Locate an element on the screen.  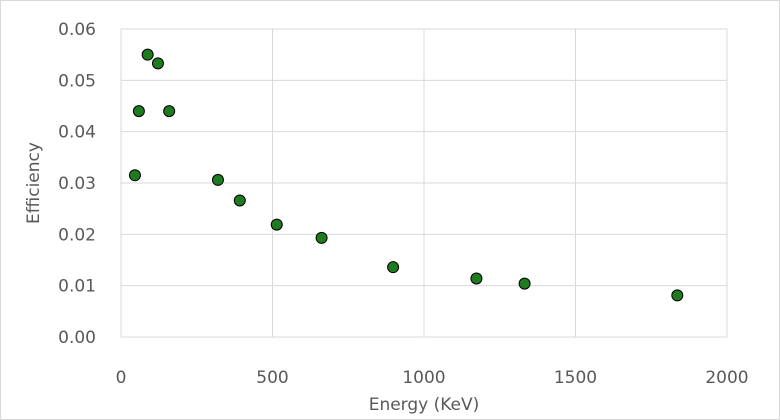
x-axis-title: Energy (KeV) is located at coordinates (424, 405).